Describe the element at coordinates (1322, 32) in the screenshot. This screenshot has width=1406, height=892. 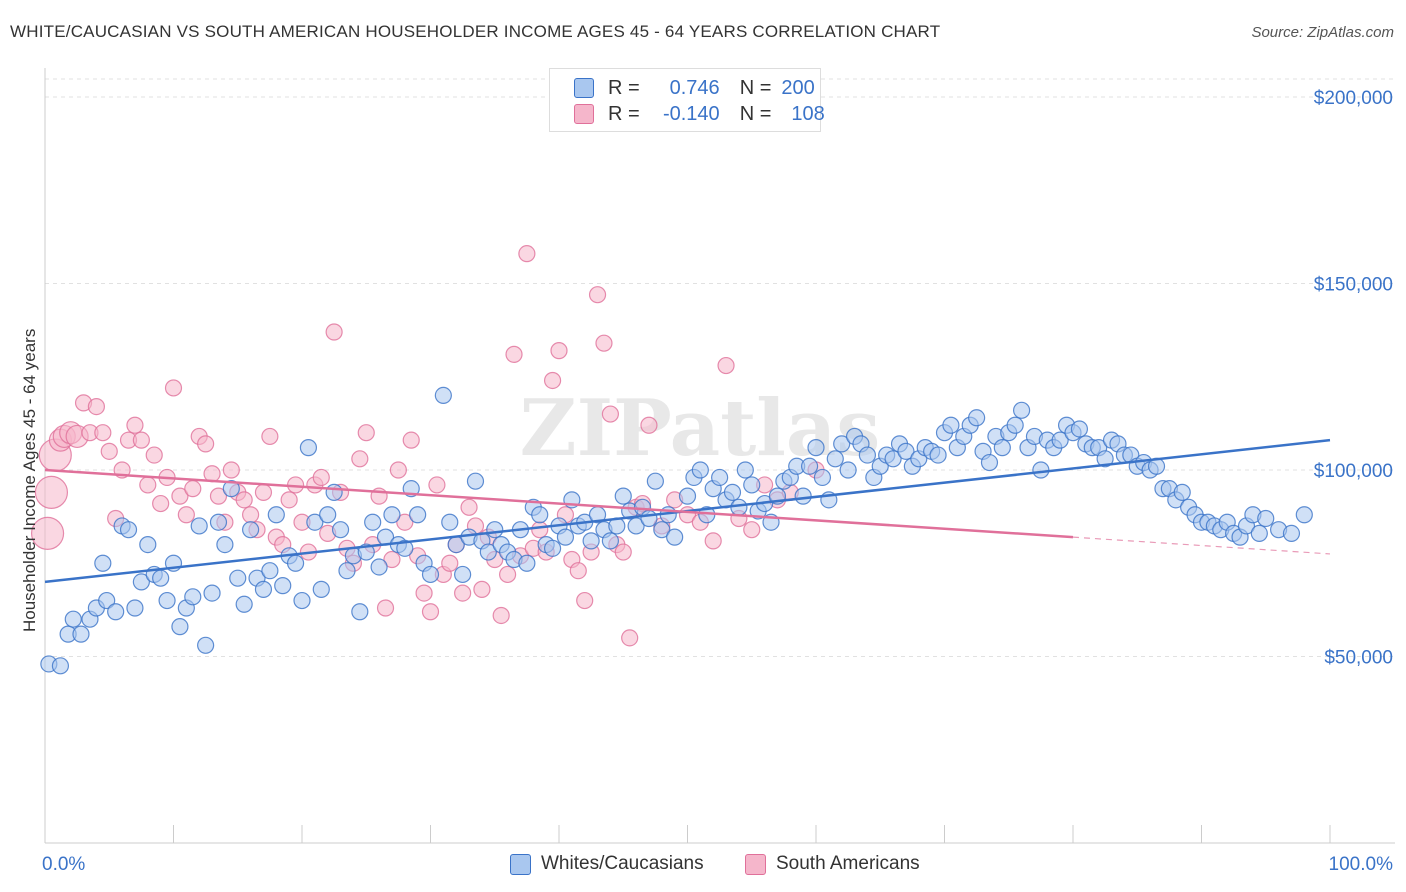
I see `source-label: Source: ZipAtlas.com` at that location.